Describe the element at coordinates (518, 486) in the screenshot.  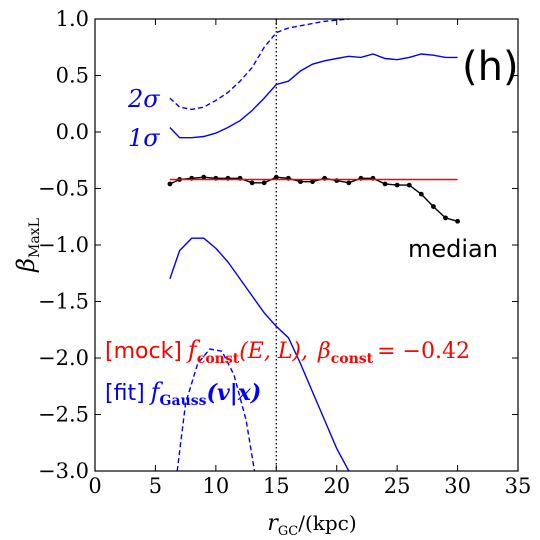
I see `x-tick-label: 35` at that location.